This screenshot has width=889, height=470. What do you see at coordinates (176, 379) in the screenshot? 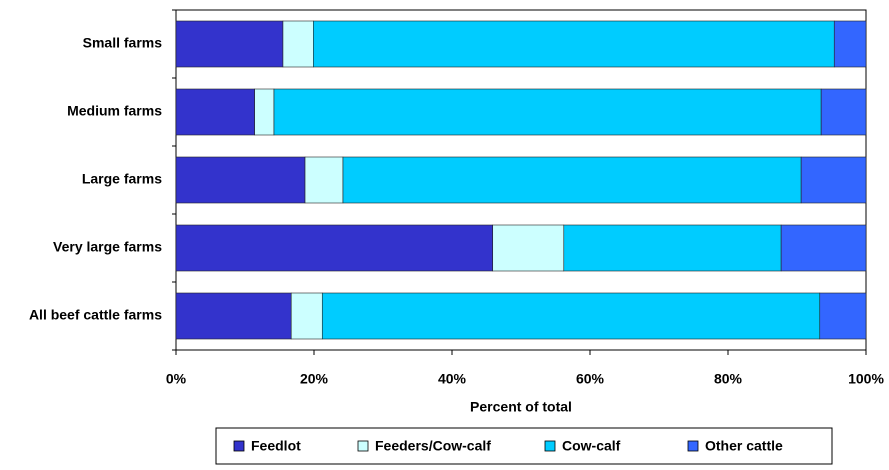
I see `x-tick-label: 0%` at bounding box center [176, 379].